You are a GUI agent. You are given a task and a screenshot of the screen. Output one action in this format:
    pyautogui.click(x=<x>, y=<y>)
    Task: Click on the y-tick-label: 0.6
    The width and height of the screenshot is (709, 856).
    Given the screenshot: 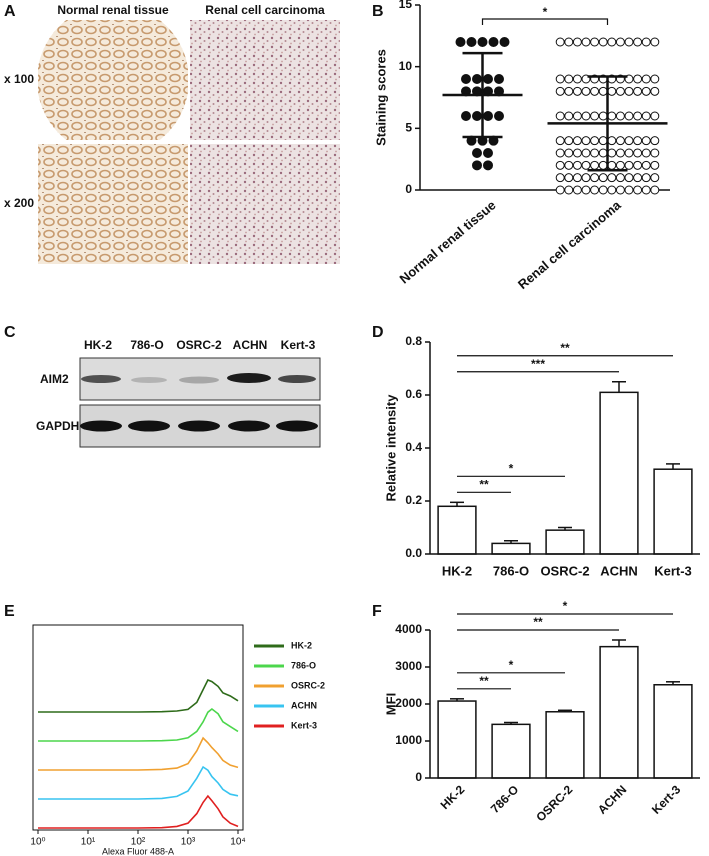 What is the action you would take?
    pyautogui.click(x=413, y=394)
    